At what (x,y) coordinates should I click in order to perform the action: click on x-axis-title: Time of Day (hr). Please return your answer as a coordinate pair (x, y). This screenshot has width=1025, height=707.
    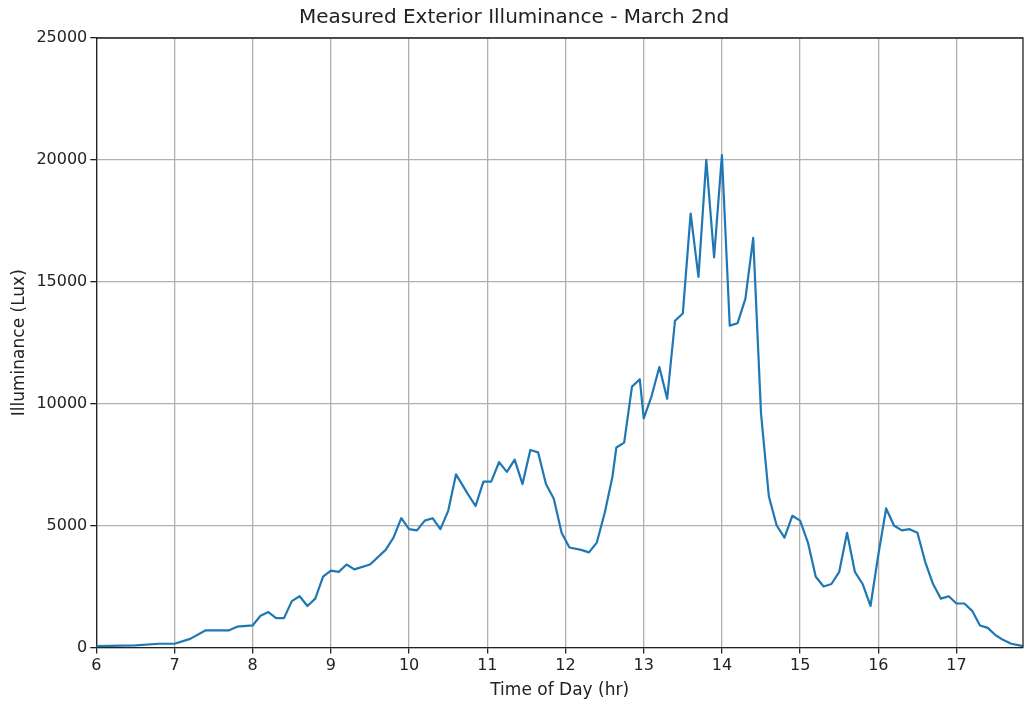
    Looking at the image, I should click on (559, 689).